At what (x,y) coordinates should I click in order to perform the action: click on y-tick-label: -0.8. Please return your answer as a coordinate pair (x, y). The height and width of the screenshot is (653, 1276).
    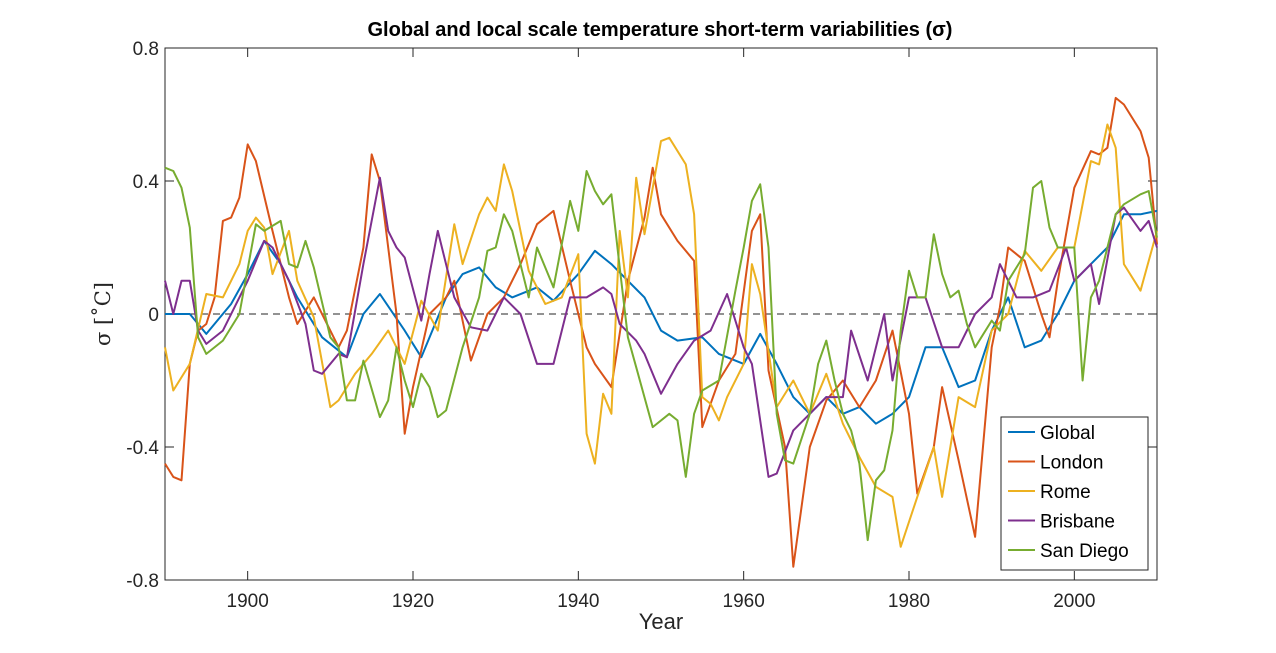
    Looking at the image, I should click on (142, 581).